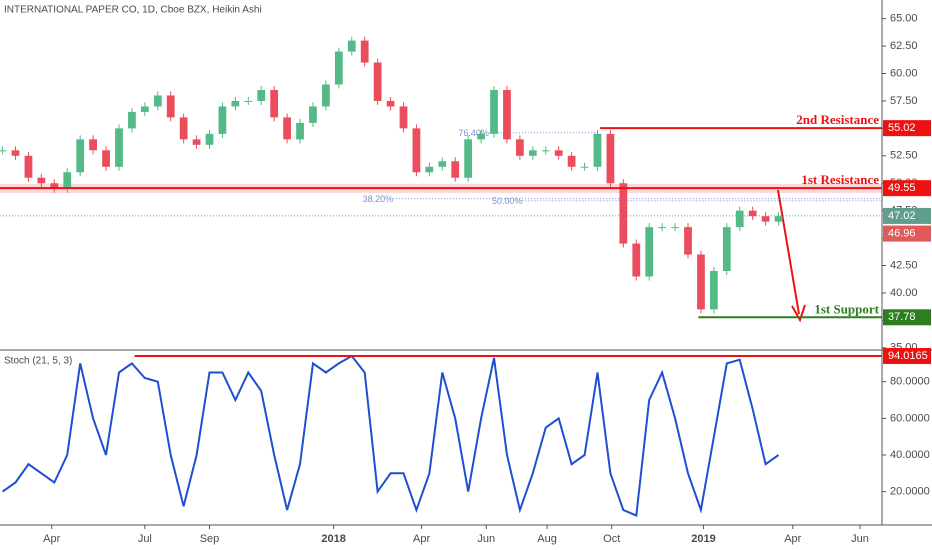 Image resolution: width=932 pixels, height=550 pixels. What do you see at coordinates (910, 382) in the screenshot?
I see `y-tick-label: 80.0000` at bounding box center [910, 382].